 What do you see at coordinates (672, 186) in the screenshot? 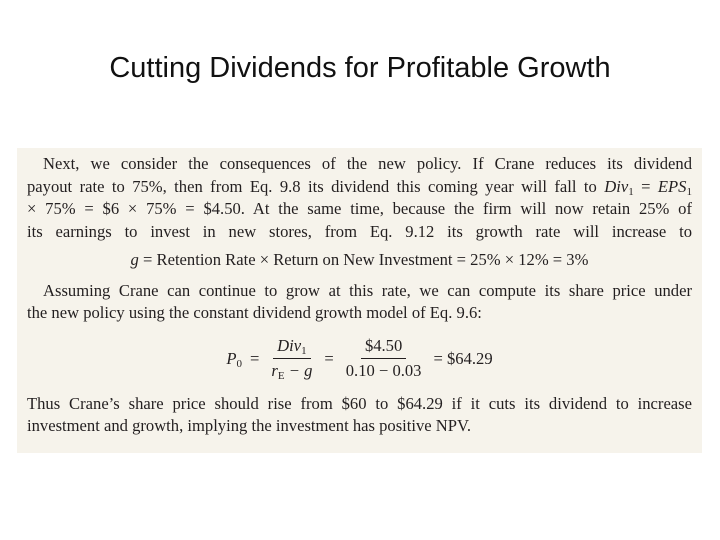
I see `math-var: EPS` at bounding box center [672, 186].